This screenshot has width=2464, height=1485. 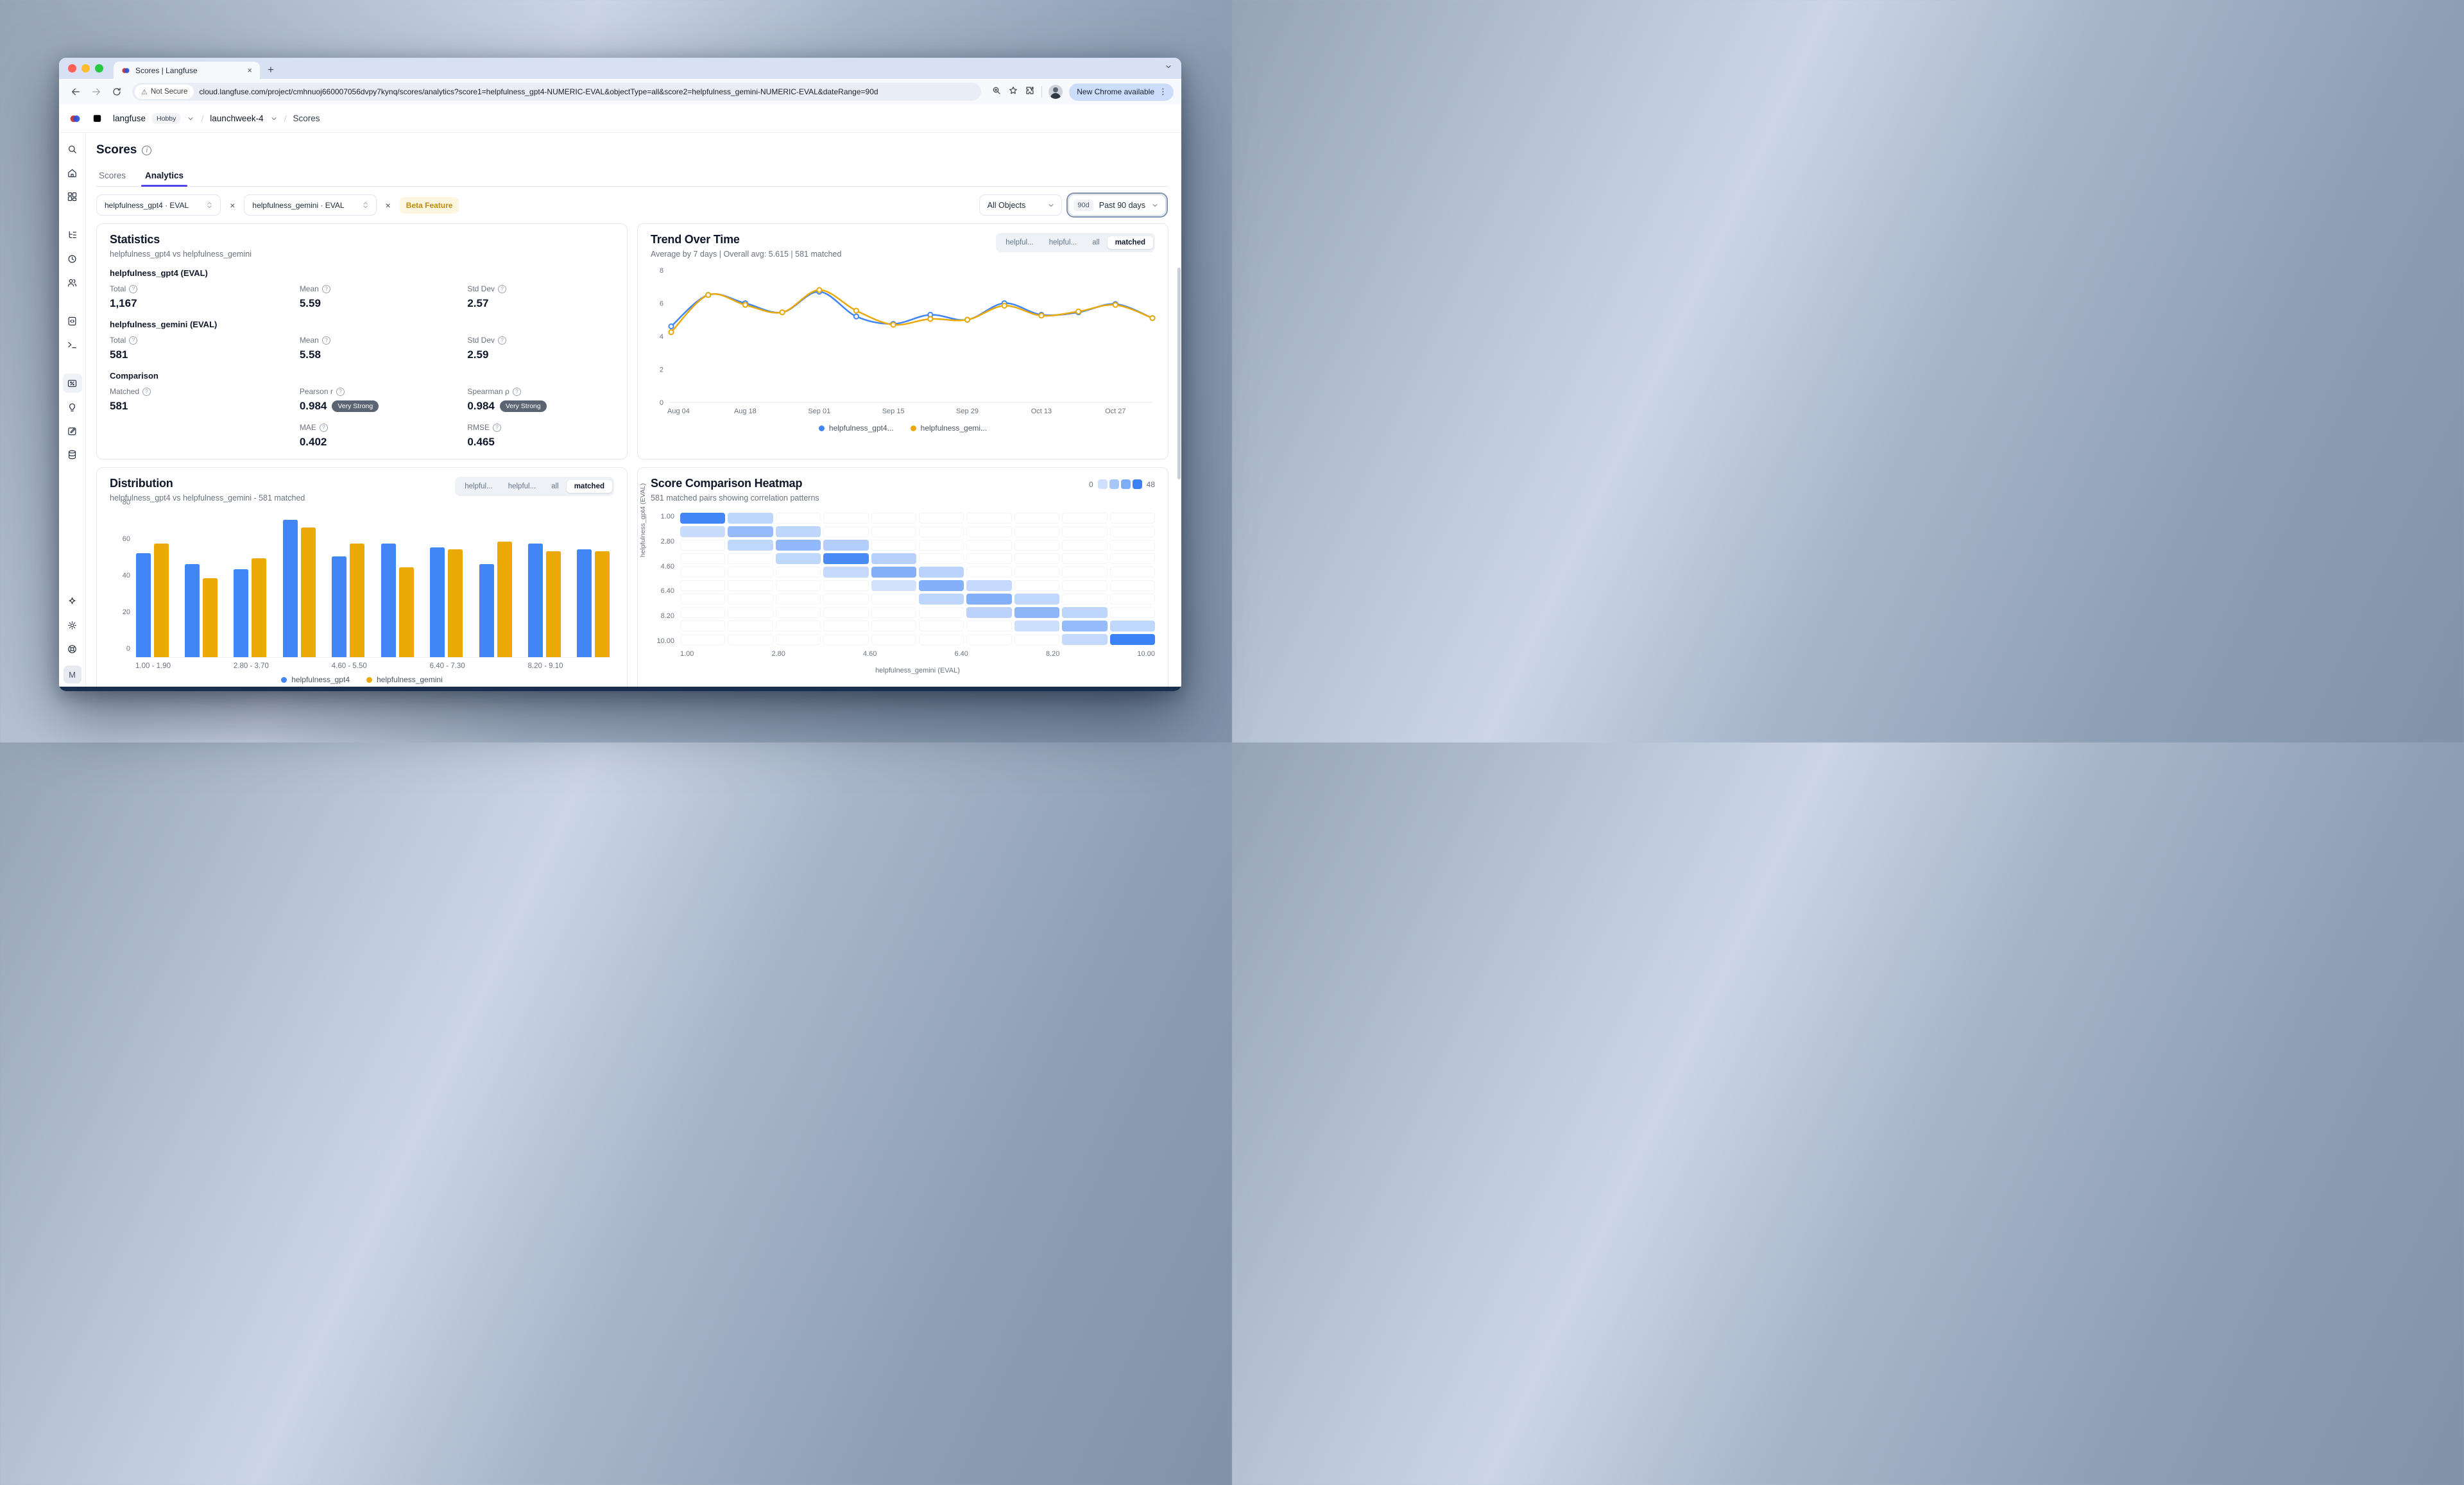 I want to click on browser-tab: Scores | Langfuse ×, so click(x=187, y=70).